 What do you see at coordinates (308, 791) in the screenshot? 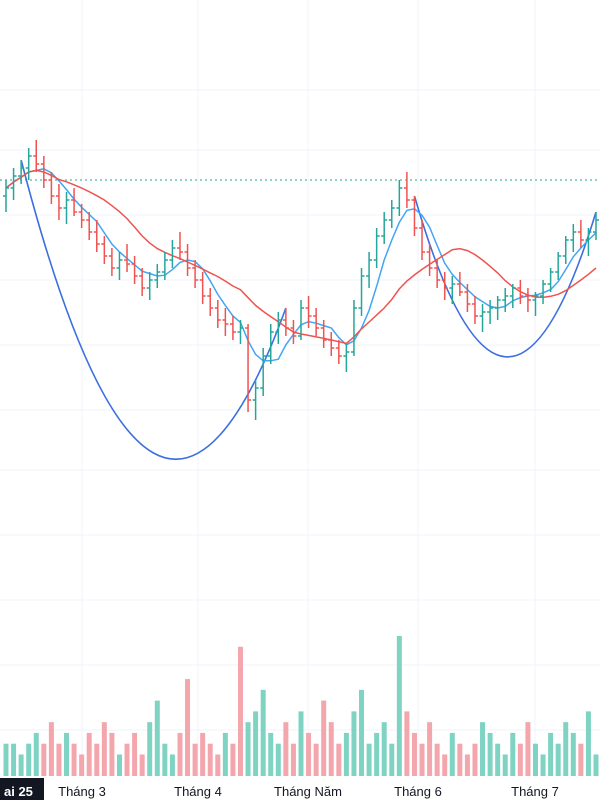
I see `x-axis-tick-label: Tháng Năm` at bounding box center [308, 791].